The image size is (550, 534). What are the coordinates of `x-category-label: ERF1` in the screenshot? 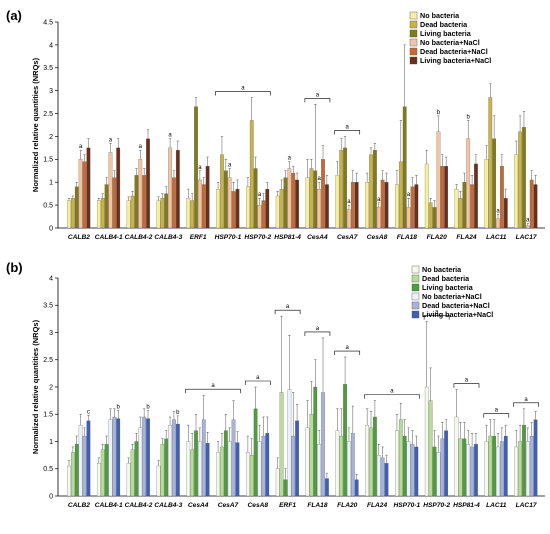 It's located at (287, 505).